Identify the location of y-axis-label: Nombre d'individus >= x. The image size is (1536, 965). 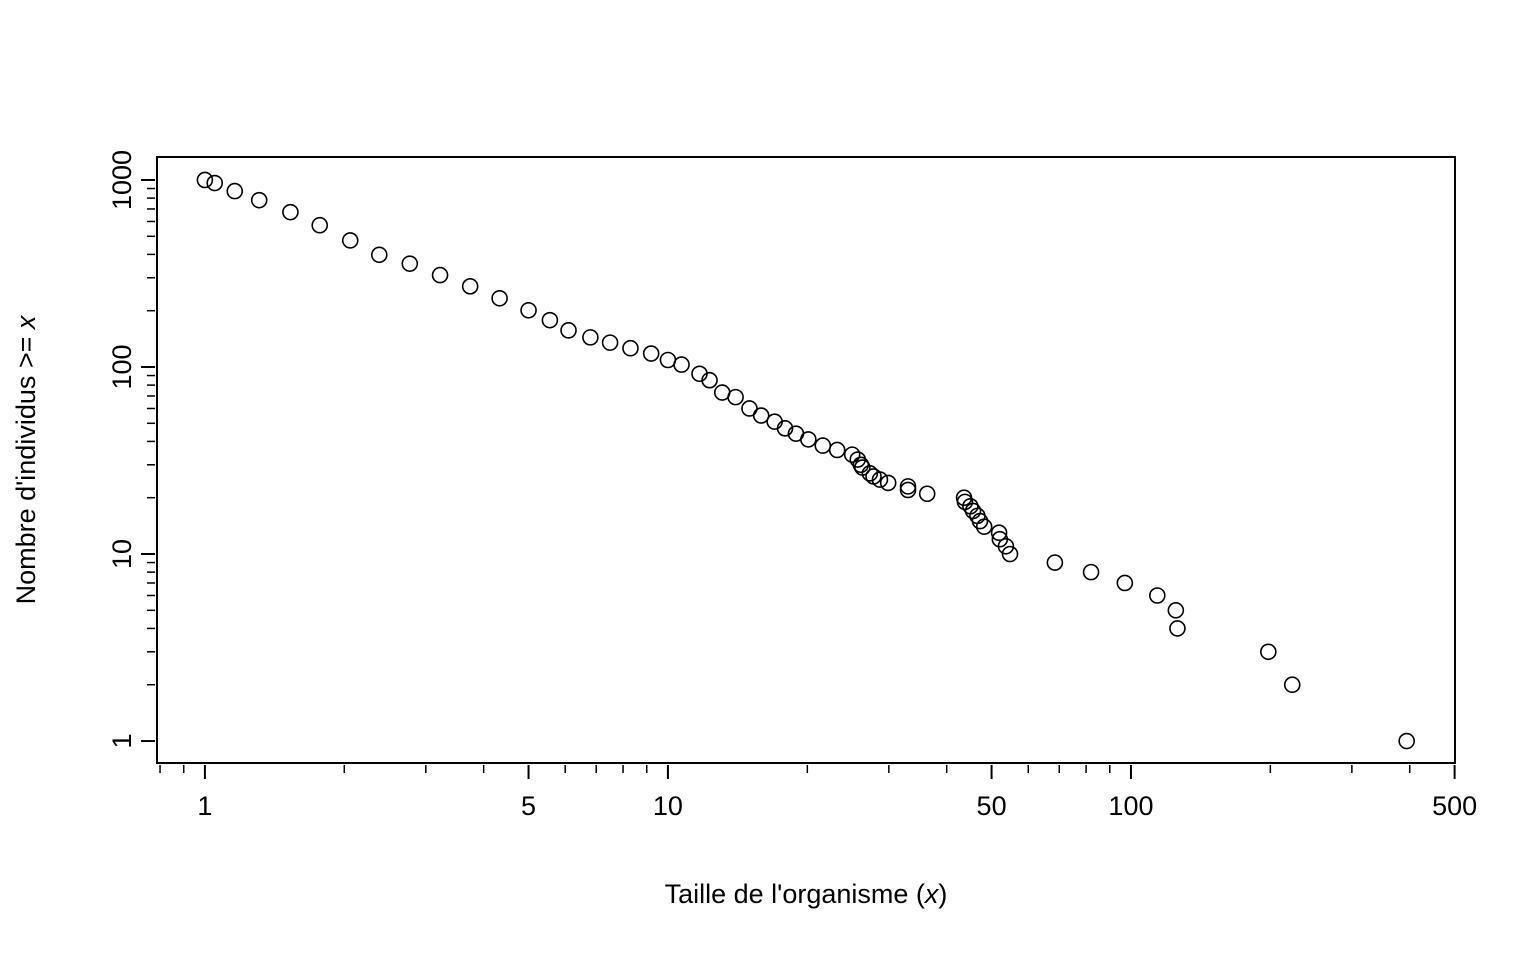
(26, 459).